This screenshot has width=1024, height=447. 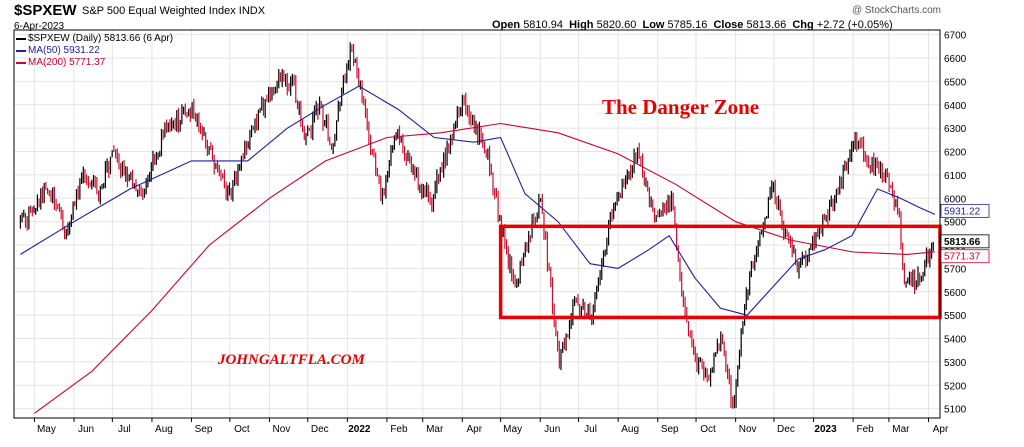 What do you see at coordinates (581, 25) in the screenshot?
I see `high-label: High` at bounding box center [581, 25].